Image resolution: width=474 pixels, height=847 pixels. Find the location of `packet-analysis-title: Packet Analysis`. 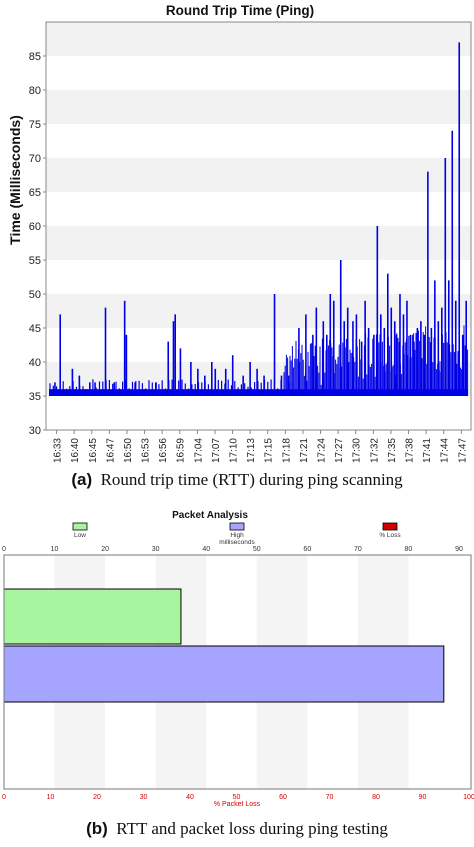

packet-analysis-title: Packet Analysis is located at coordinates (210, 515).